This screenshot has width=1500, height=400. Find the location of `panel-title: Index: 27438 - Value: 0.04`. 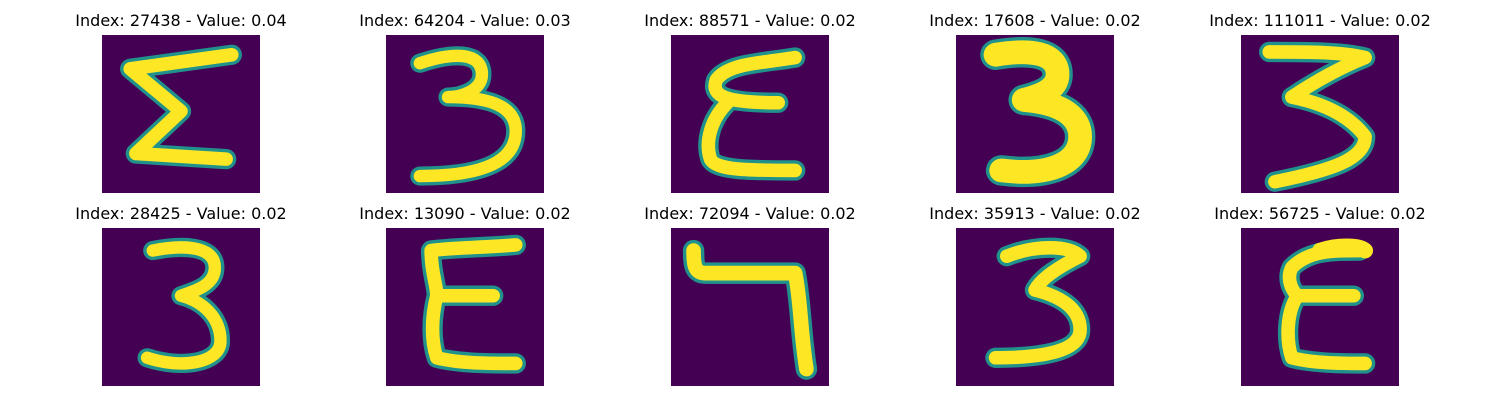

panel-title: Index: 27438 - Value: 0.04 is located at coordinates (181, 20).